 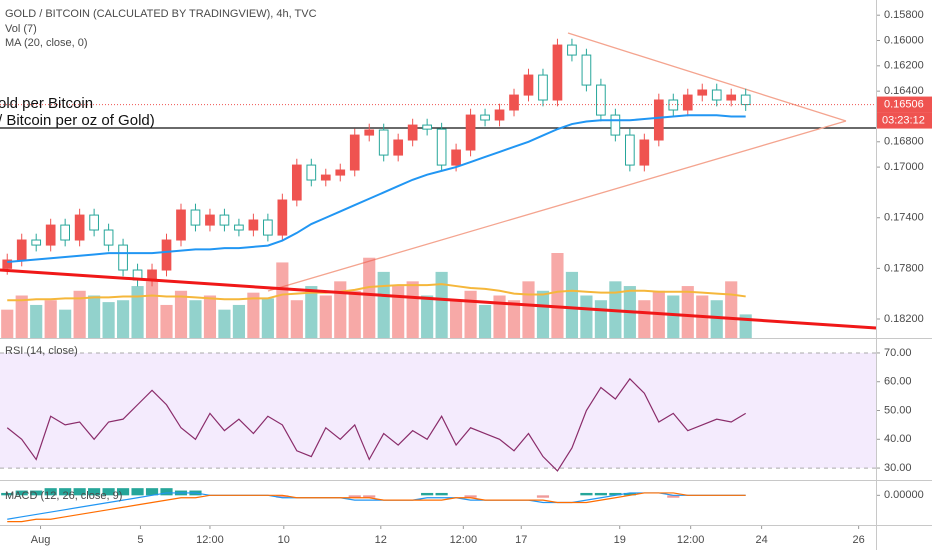 I want to click on last-price-tag, so click(x=904, y=104).